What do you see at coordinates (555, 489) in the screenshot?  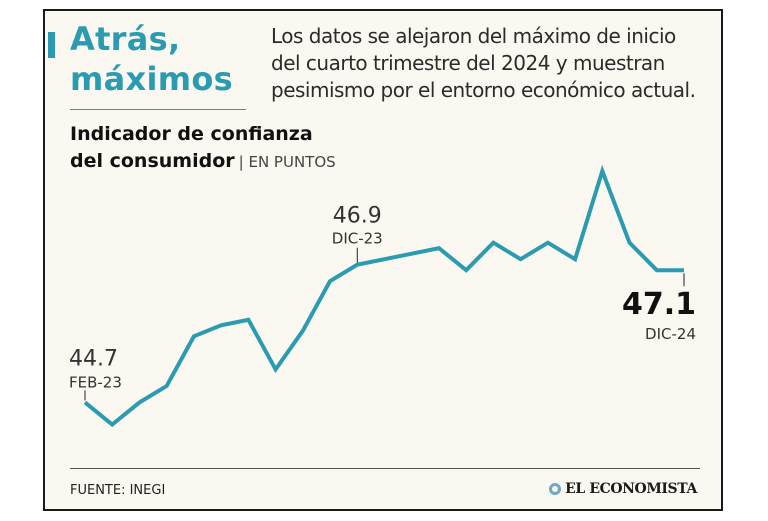 I see `brand-logo-icon` at bounding box center [555, 489].